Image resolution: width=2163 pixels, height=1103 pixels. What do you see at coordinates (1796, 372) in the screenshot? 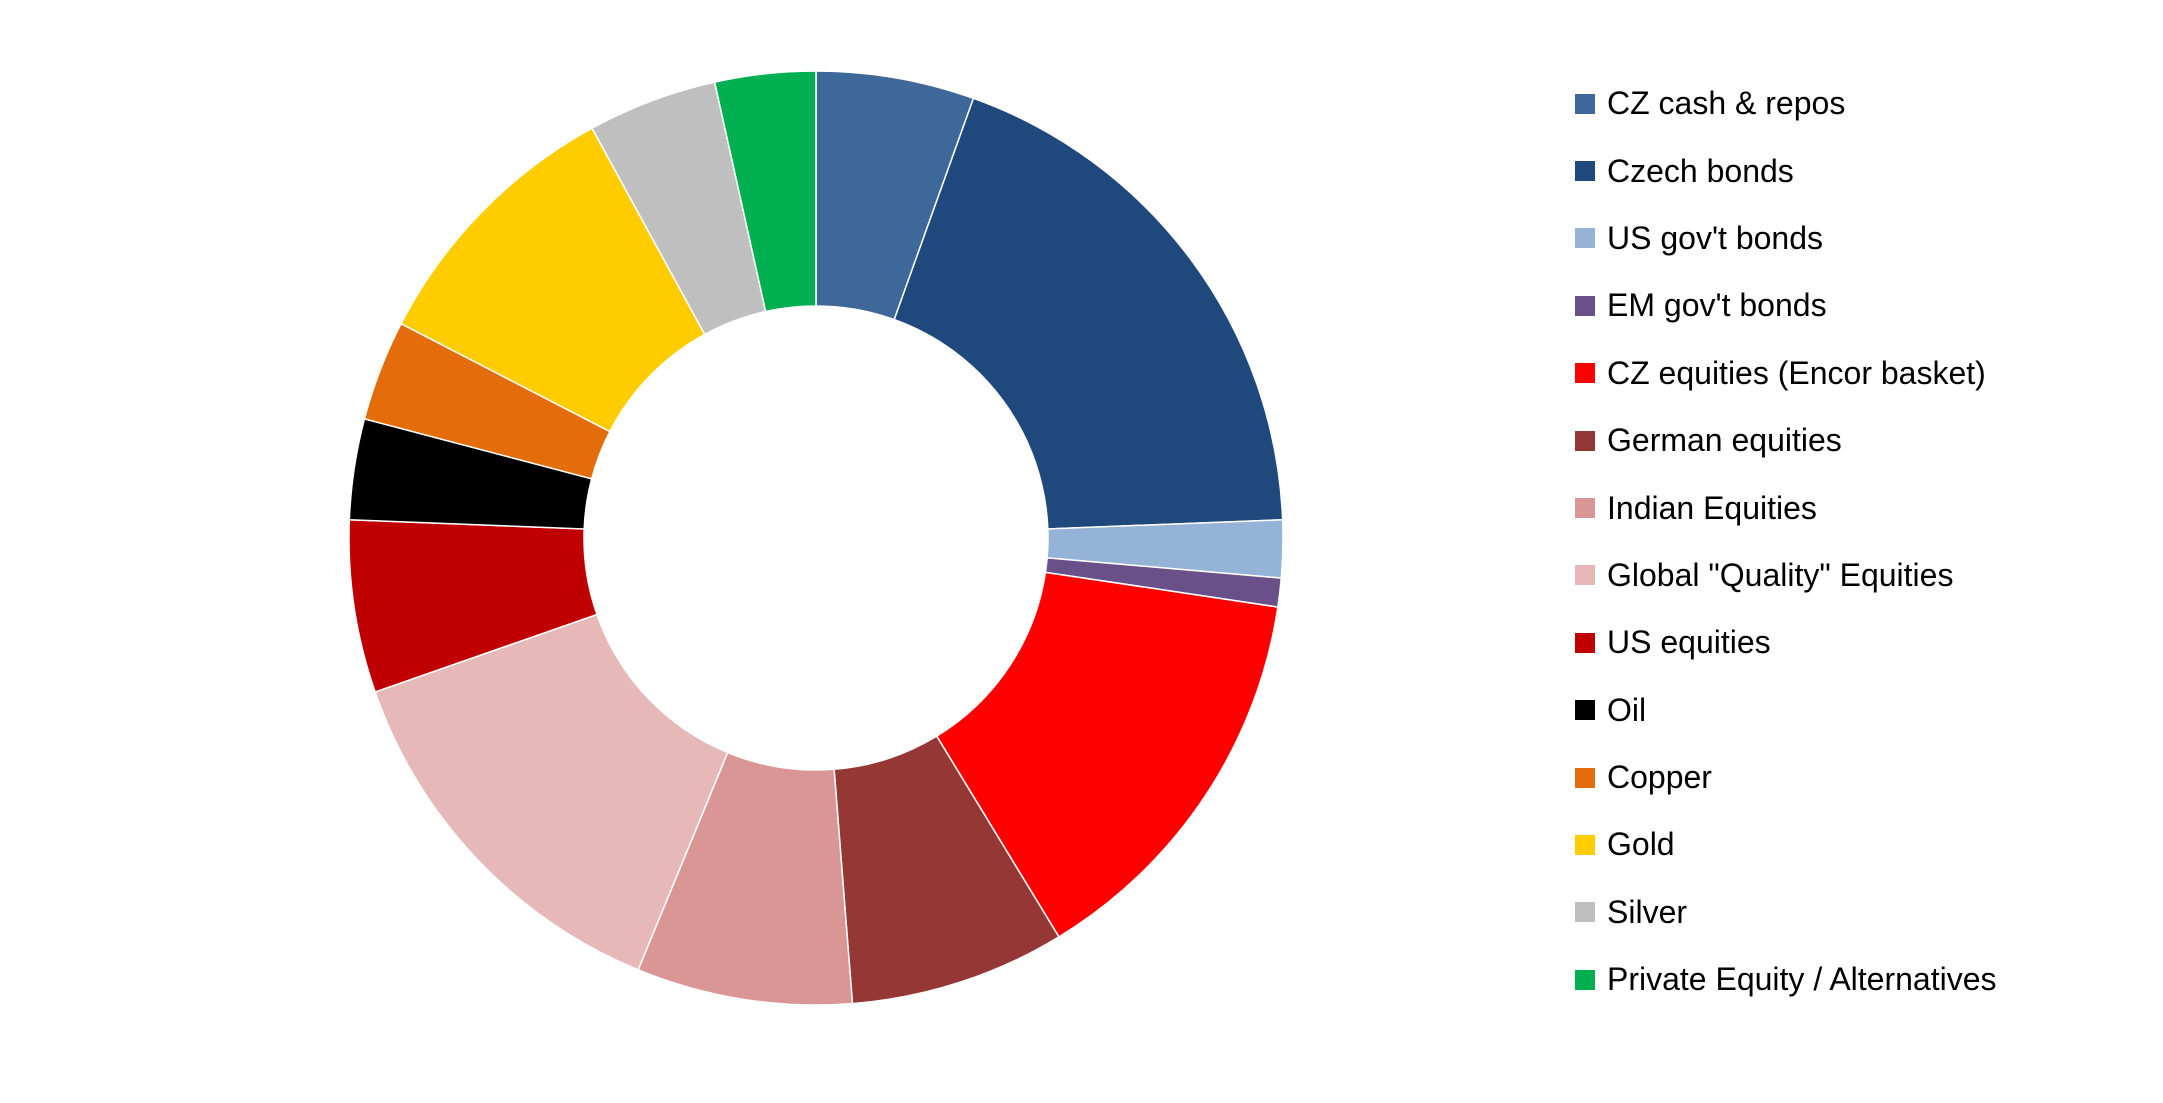
I see `legend-label: CZ equities (Encor basket)` at bounding box center [1796, 372].